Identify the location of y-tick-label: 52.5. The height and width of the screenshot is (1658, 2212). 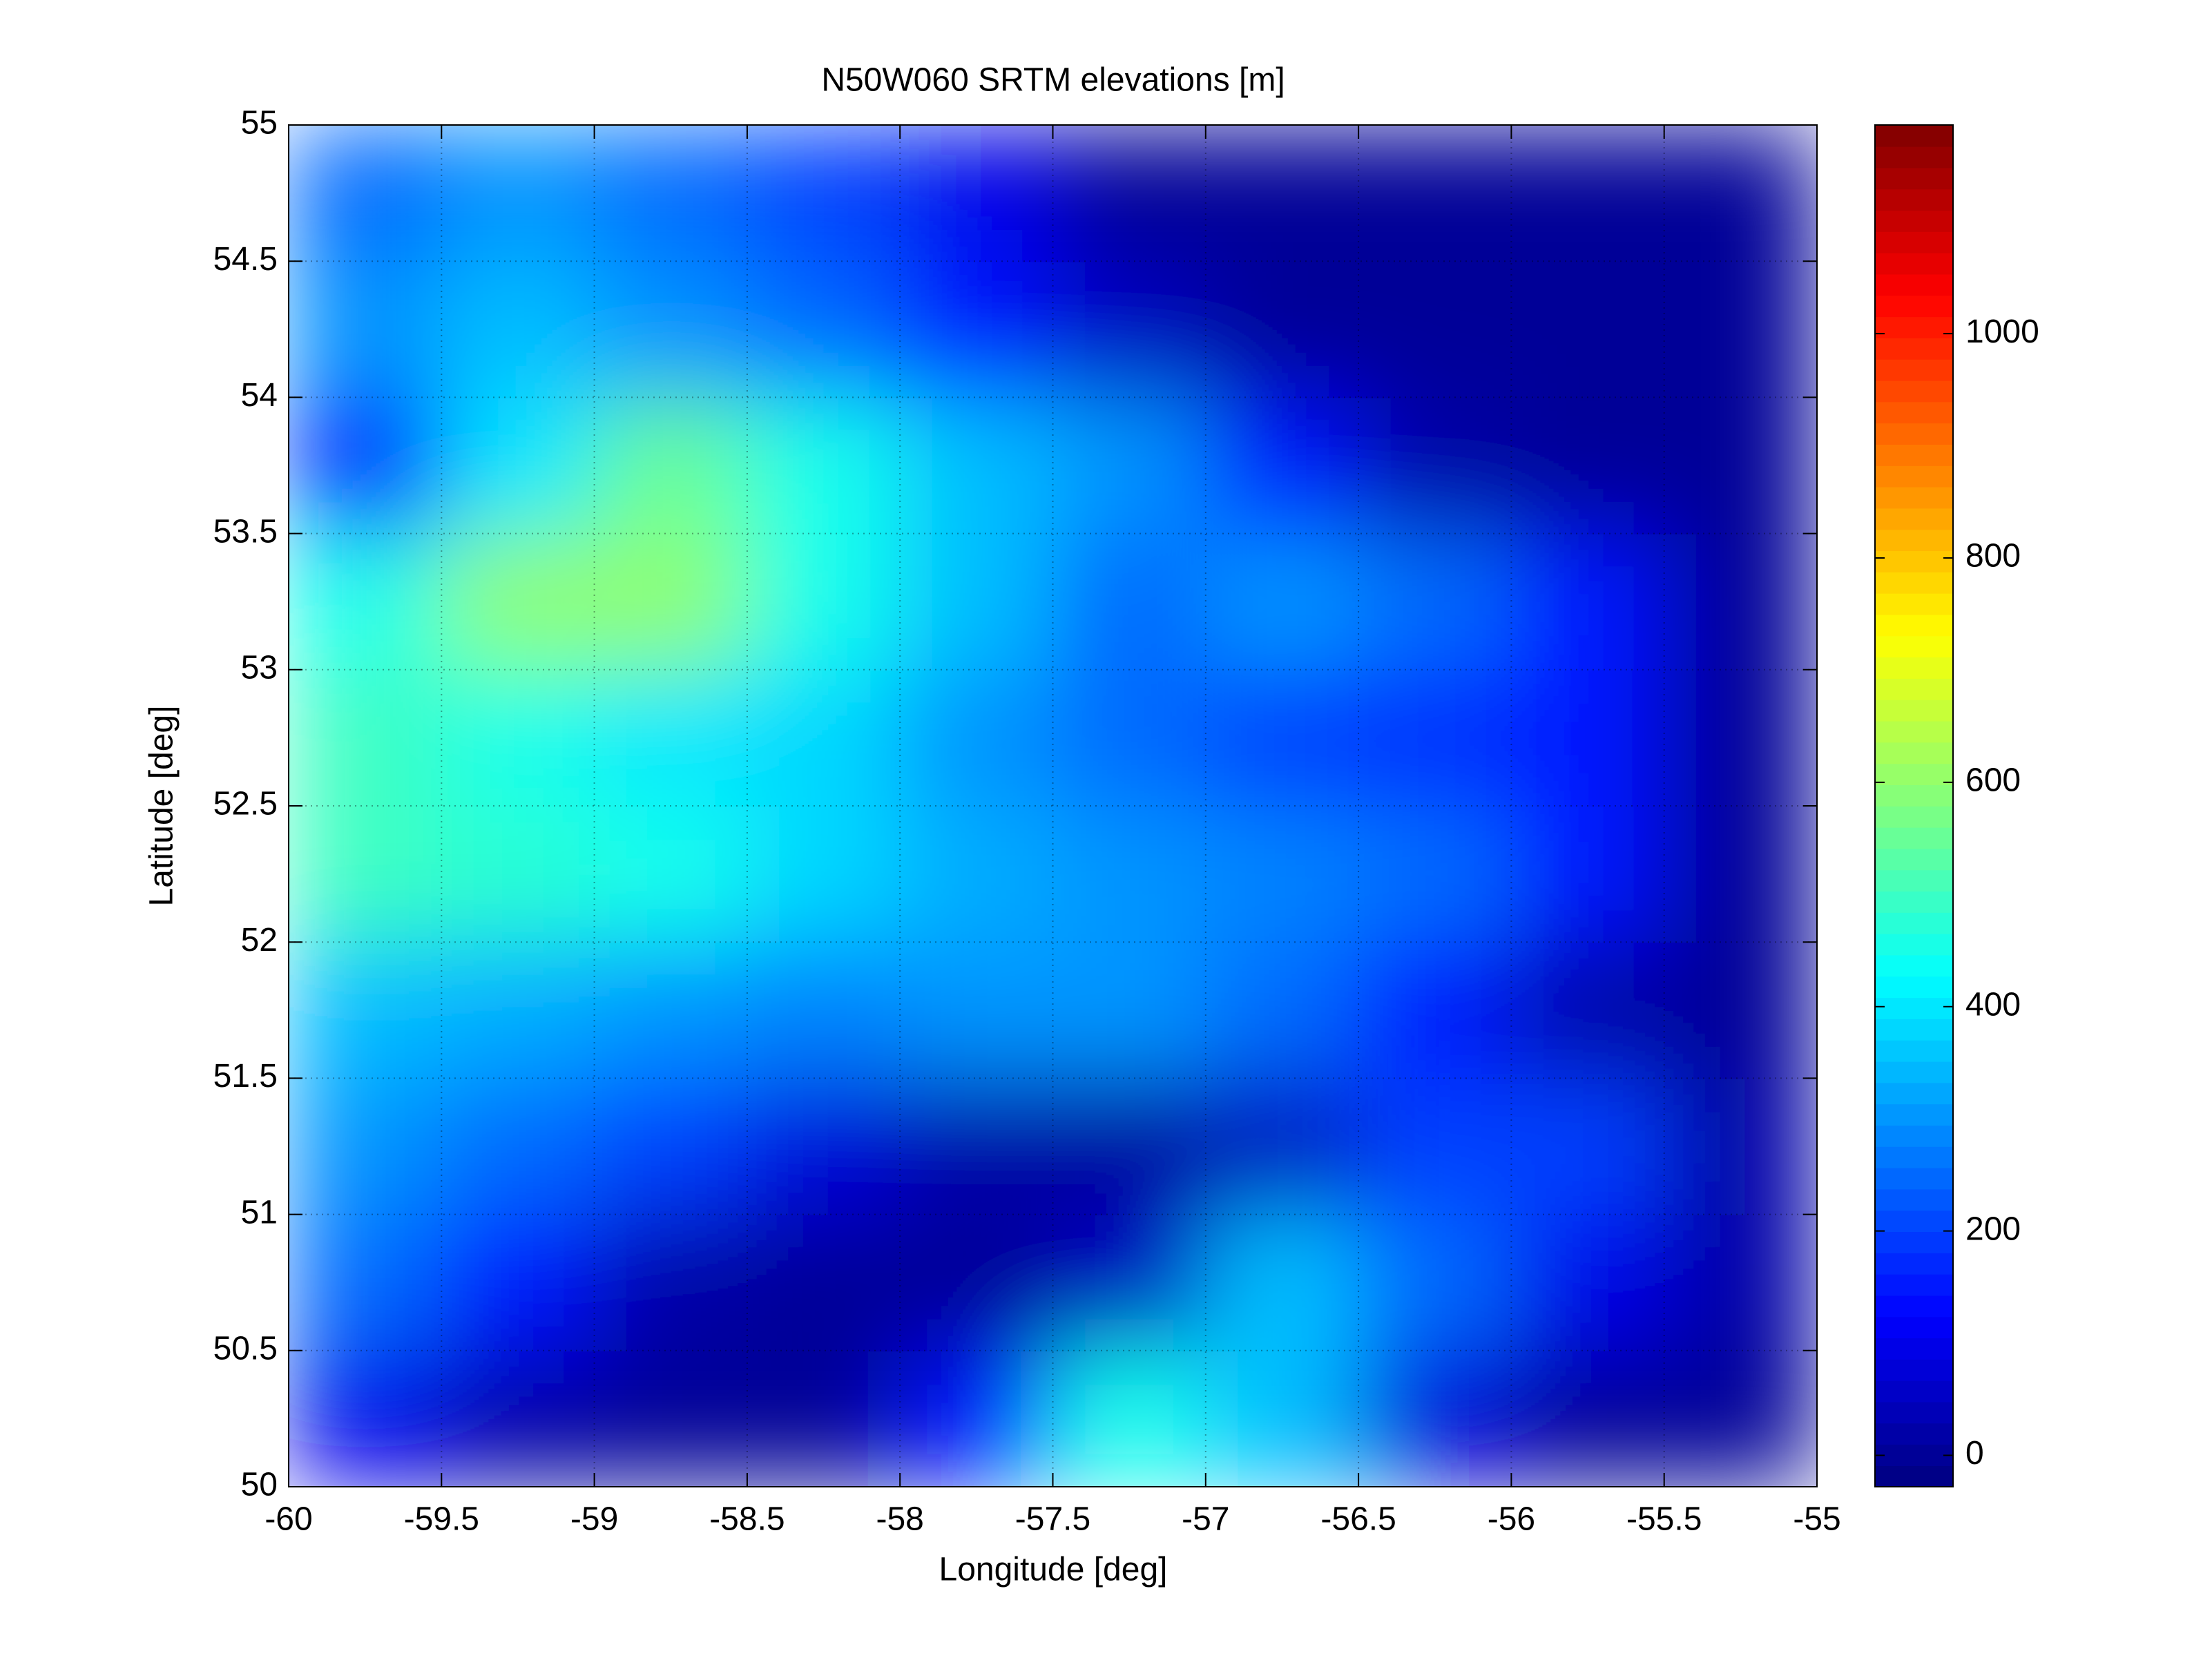
(245, 804).